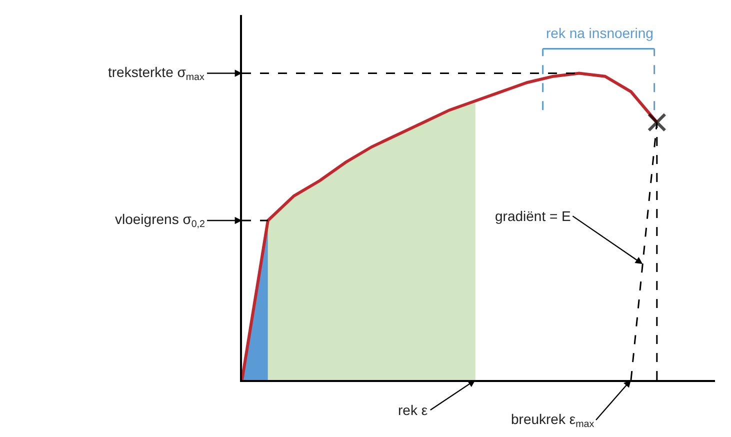 The width and height of the screenshot is (731, 437). Describe the element at coordinates (156, 73) in the screenshot. I see `text: treksterkte σ$_{max}$` at that location.